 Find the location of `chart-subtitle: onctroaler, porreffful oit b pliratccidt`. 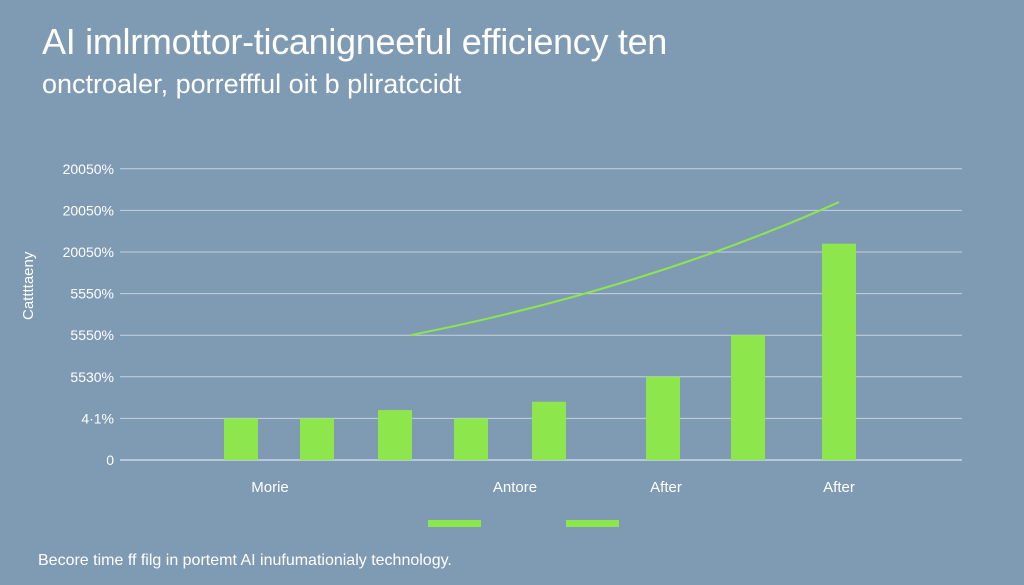

chart-subtitle: onctroaler, porreffful oit b pliratccidt is located at coordinates (252, 84).